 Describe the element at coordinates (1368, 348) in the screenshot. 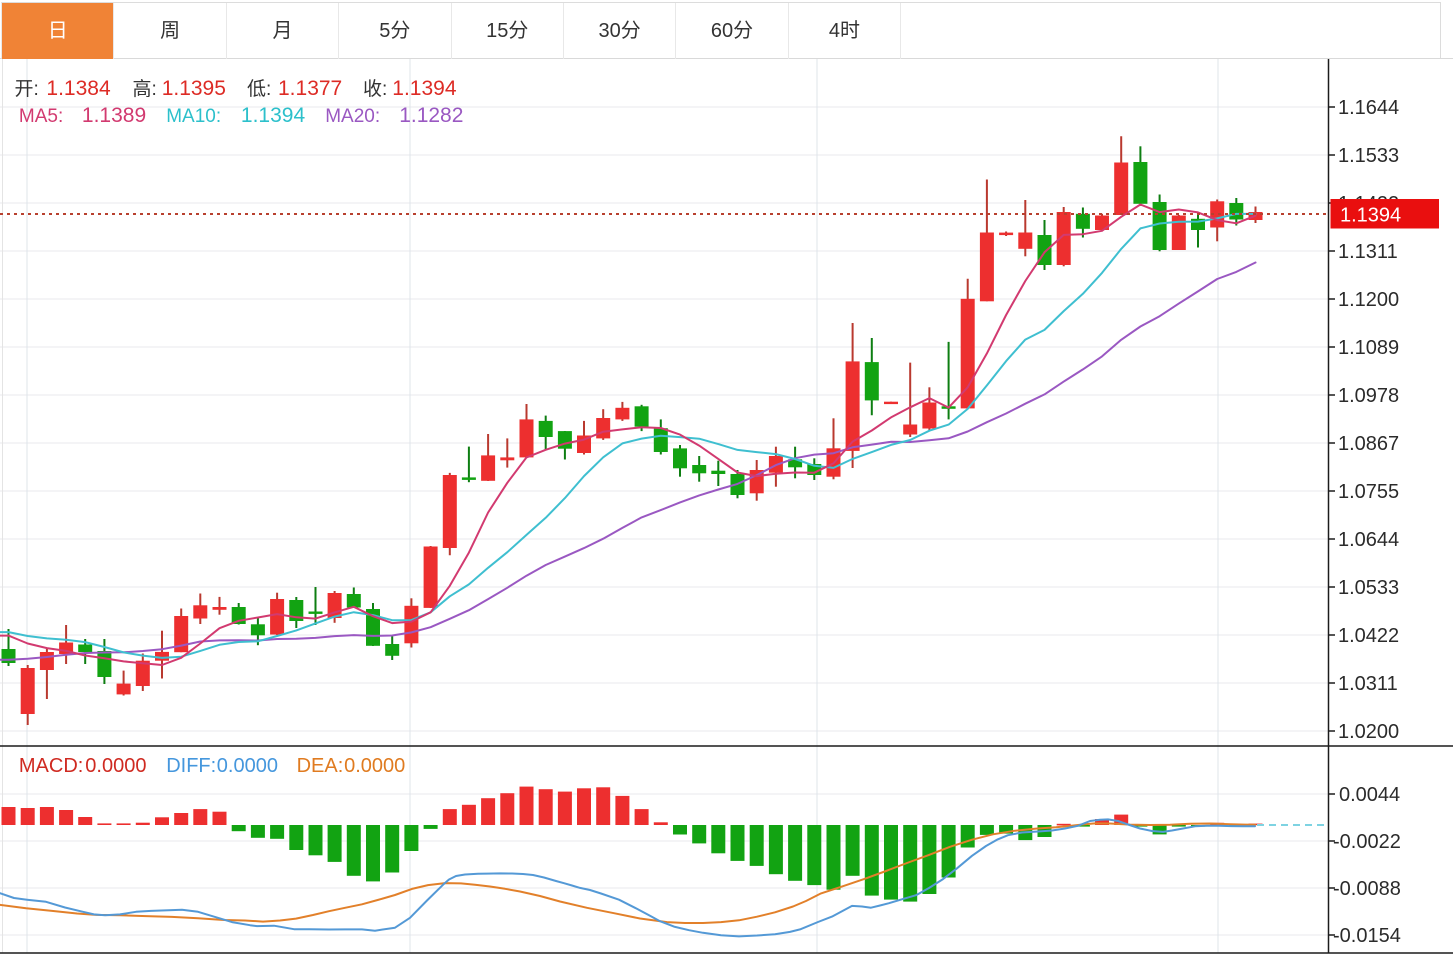

I see `svg-text: 1.1089` at that location.